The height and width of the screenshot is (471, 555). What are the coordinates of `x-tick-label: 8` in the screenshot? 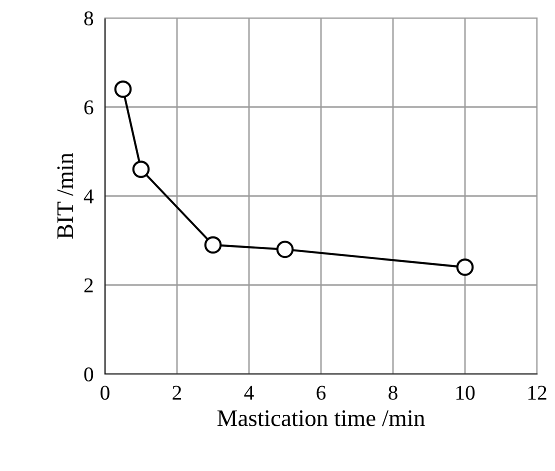 It's located at (393, 393).